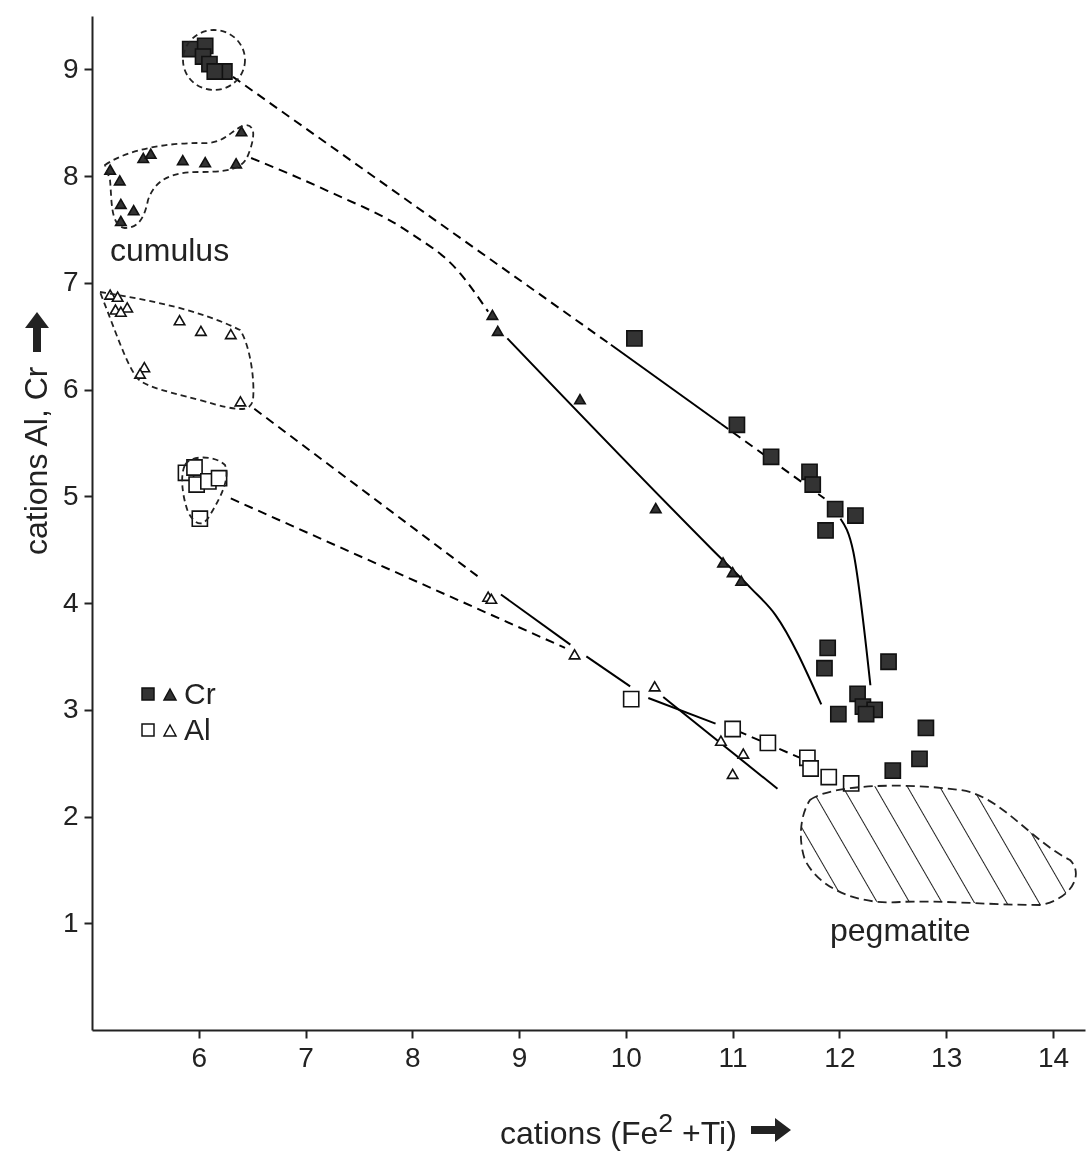 The height and width of the screenshot is (1153, 1088). What do you see at coordinates (70, 709) in the screenshot?
I see `y-tick-label: 3` at bounding box center [70, 709].